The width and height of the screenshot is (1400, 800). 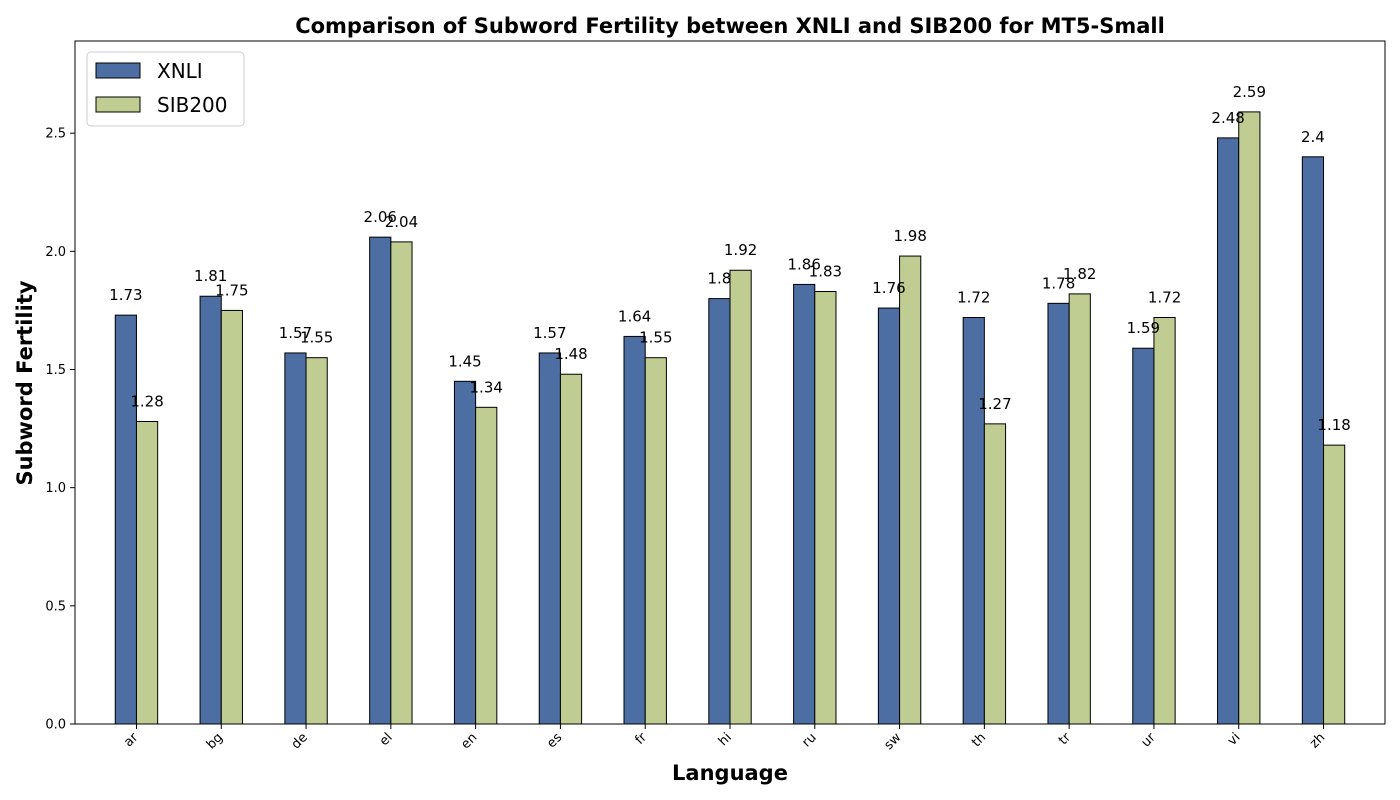 What do you see at coordinates (386, 739) in the screenshot?
I see `x-tick-label-el: el` at bounding box center [386, 739].